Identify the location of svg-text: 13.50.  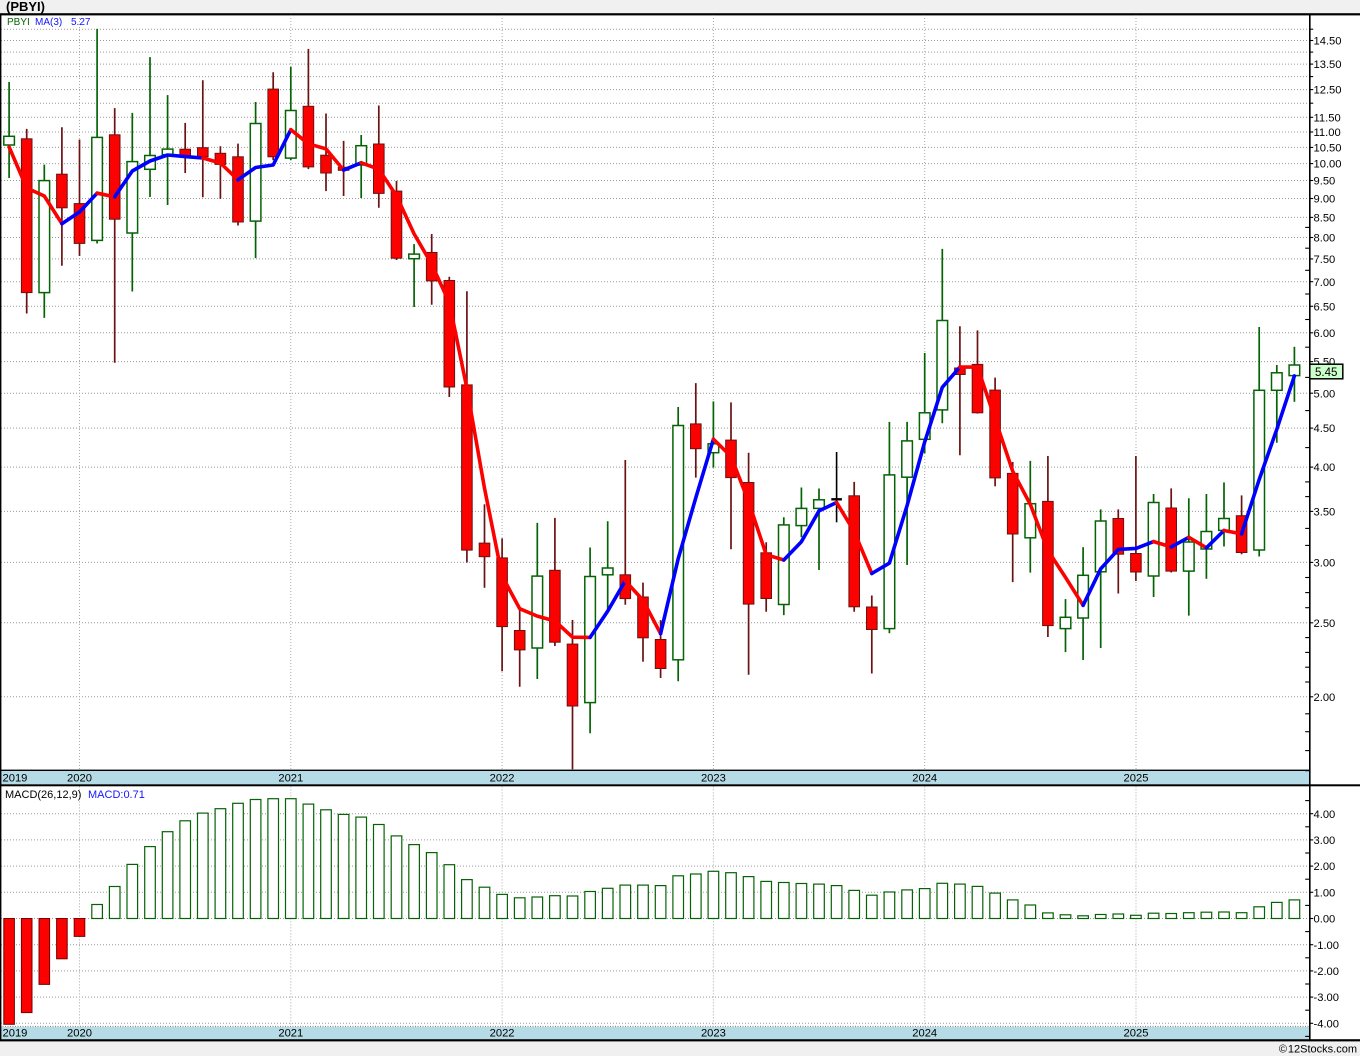
(1328, 65).